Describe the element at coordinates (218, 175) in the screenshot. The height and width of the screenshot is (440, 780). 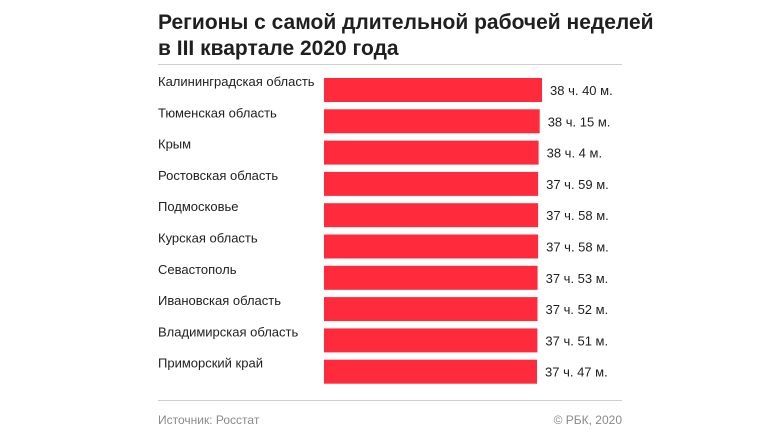
I see `category-label: Ростовская область` at that location.